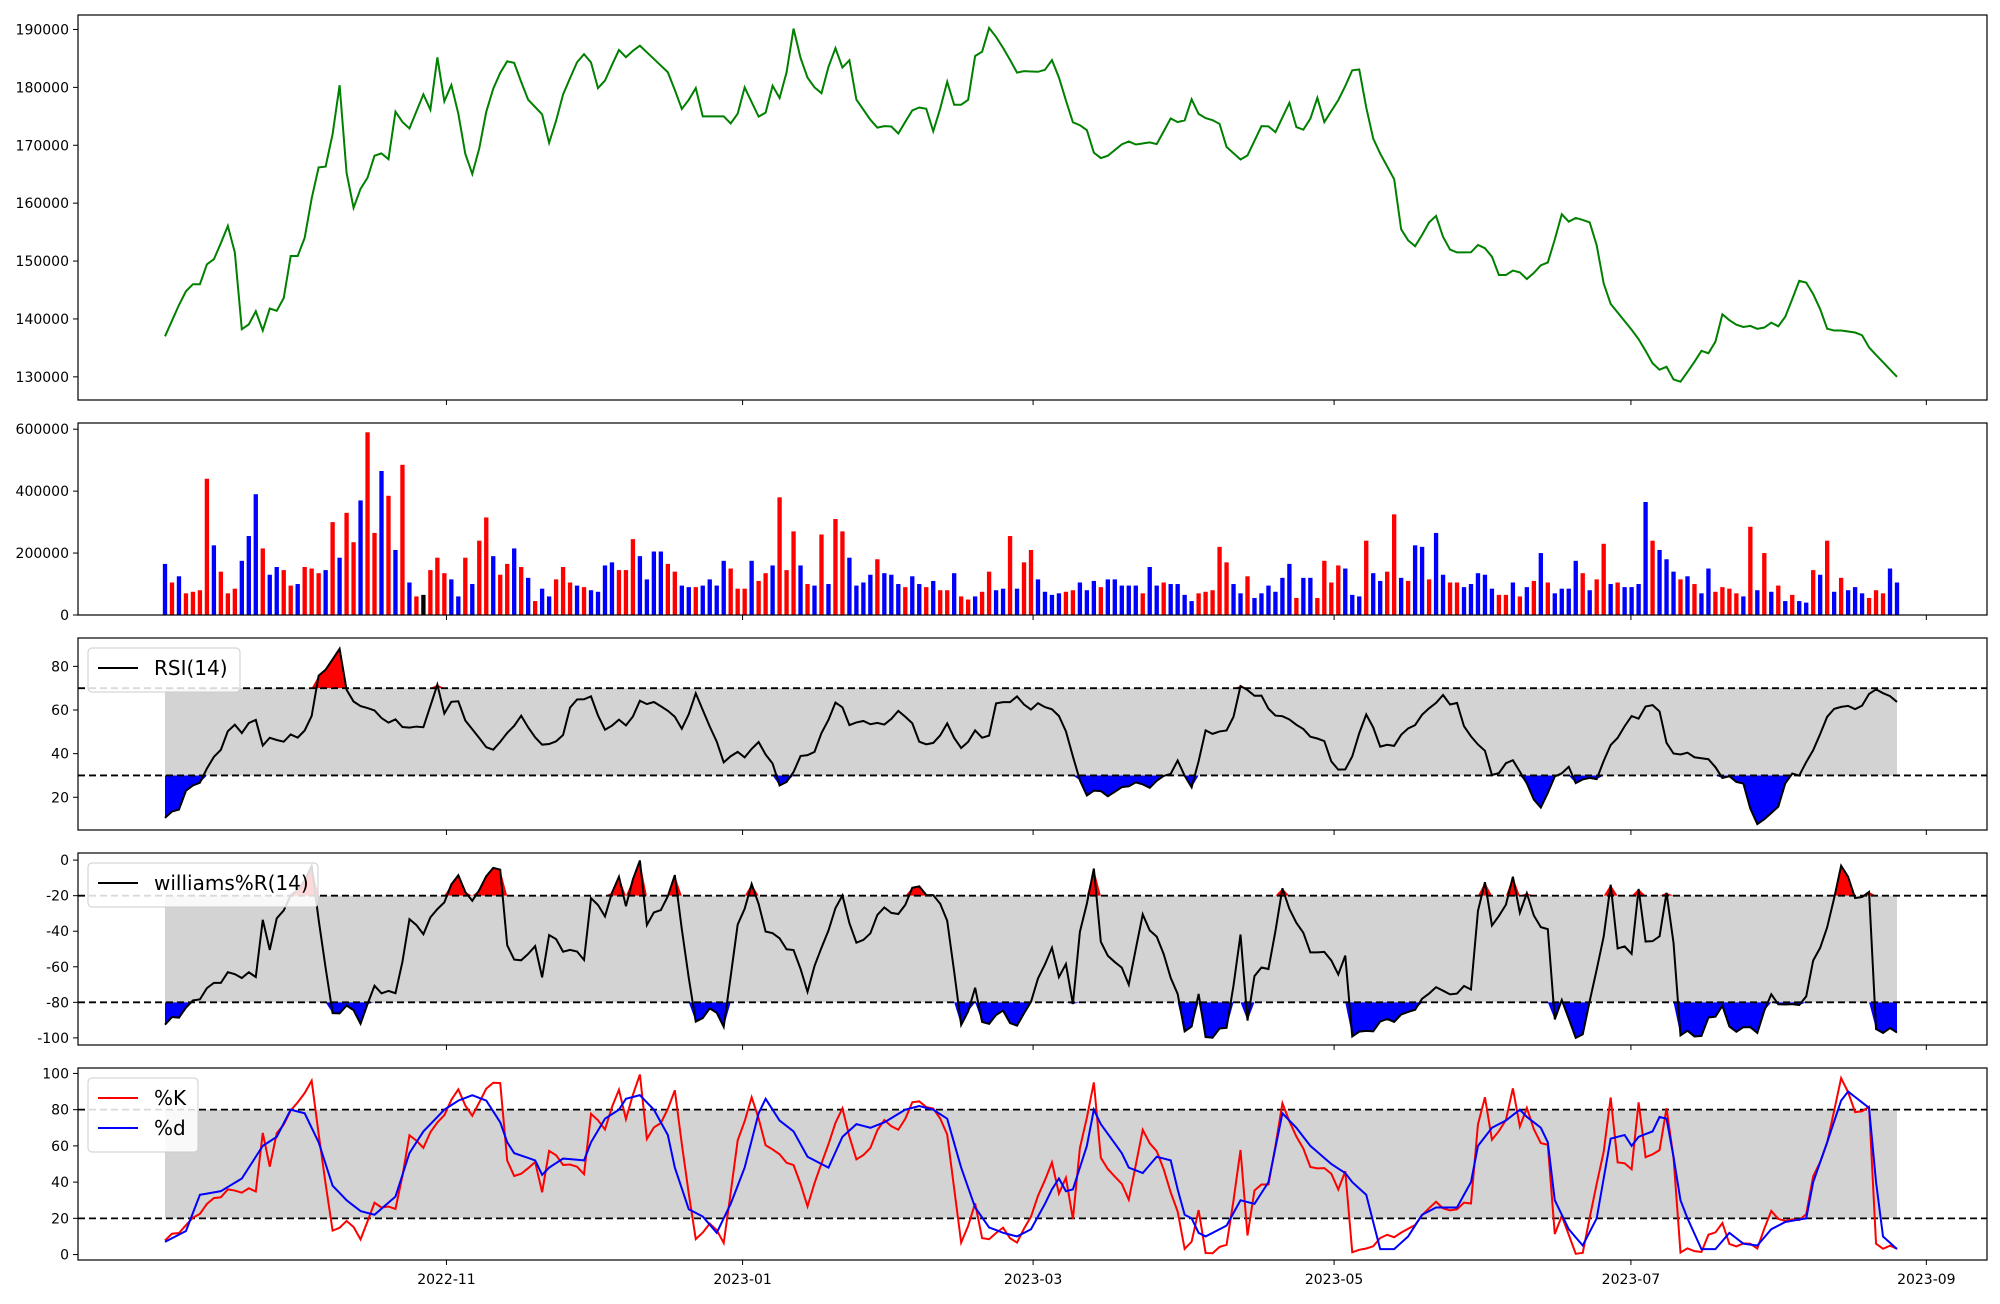 The height and width of the screenshot is (1304, 2000). What do you see at coordinates (42, 204) in the screenshot?
I see `y-tick-label: 160000` at bounding box center [42, 204].